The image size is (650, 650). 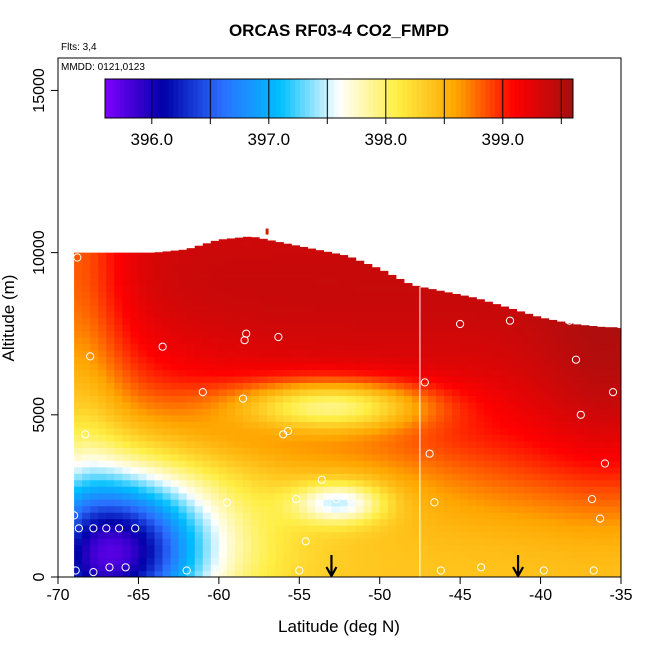 I want to click on sample-point, so click(x=434, y=502).